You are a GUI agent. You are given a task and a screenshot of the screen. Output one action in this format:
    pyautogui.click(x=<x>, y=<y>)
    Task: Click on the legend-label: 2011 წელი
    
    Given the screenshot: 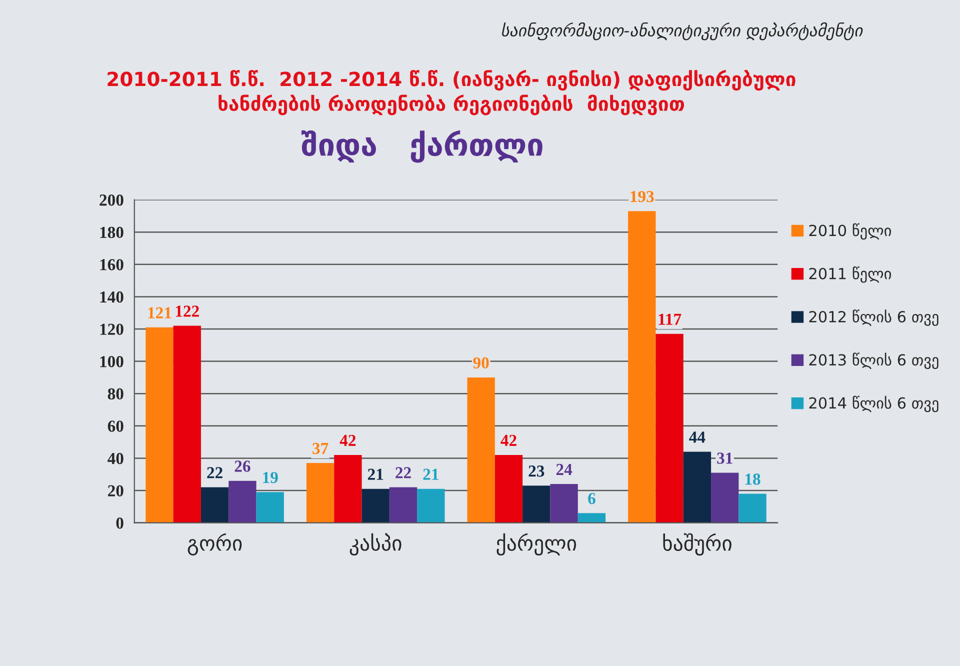 What is the action you would take?
    pyautogui.click(x=850, y=274)
    